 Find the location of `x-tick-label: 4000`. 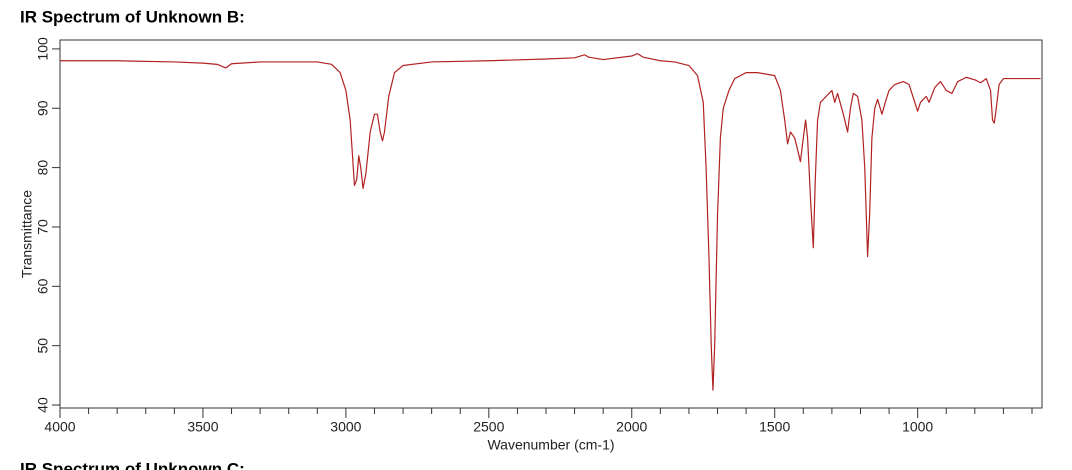

x-tick-label: 4000 is located at coordinates (59, 427).